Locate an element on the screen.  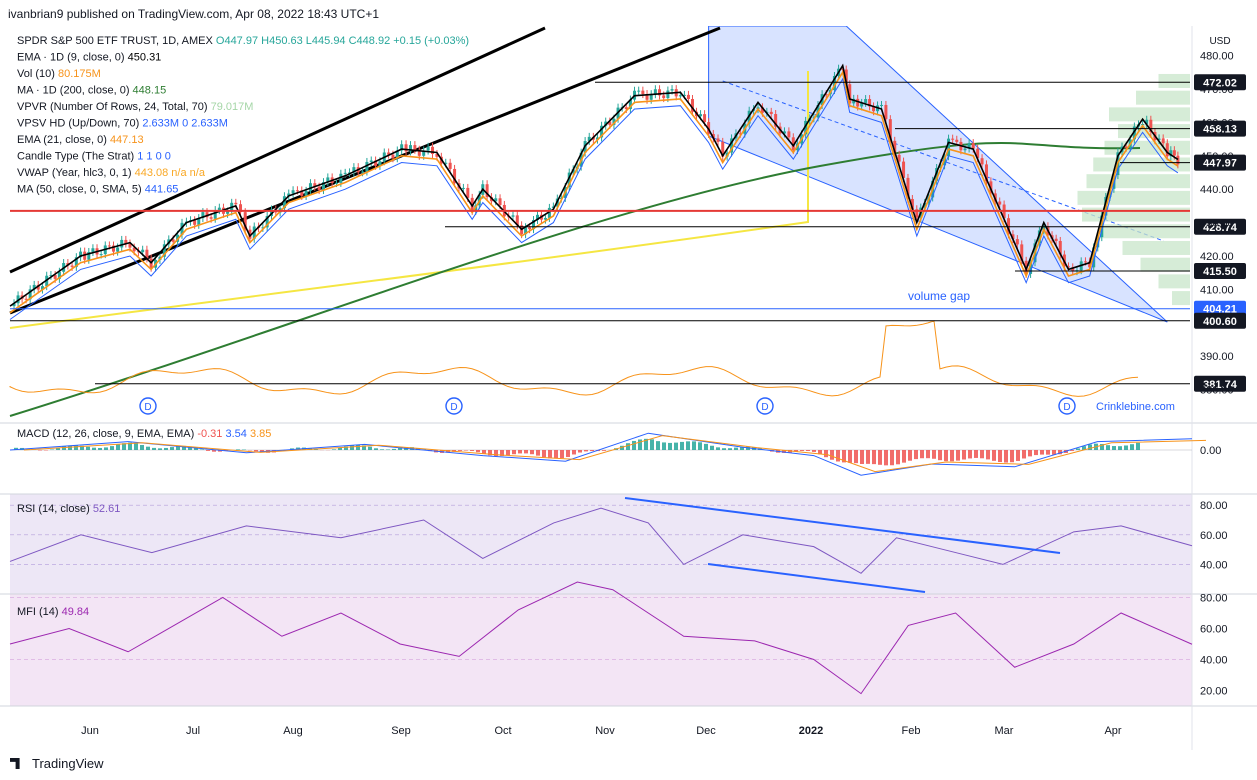
price-label: 400.60 is located at coordinates (1220, 322).